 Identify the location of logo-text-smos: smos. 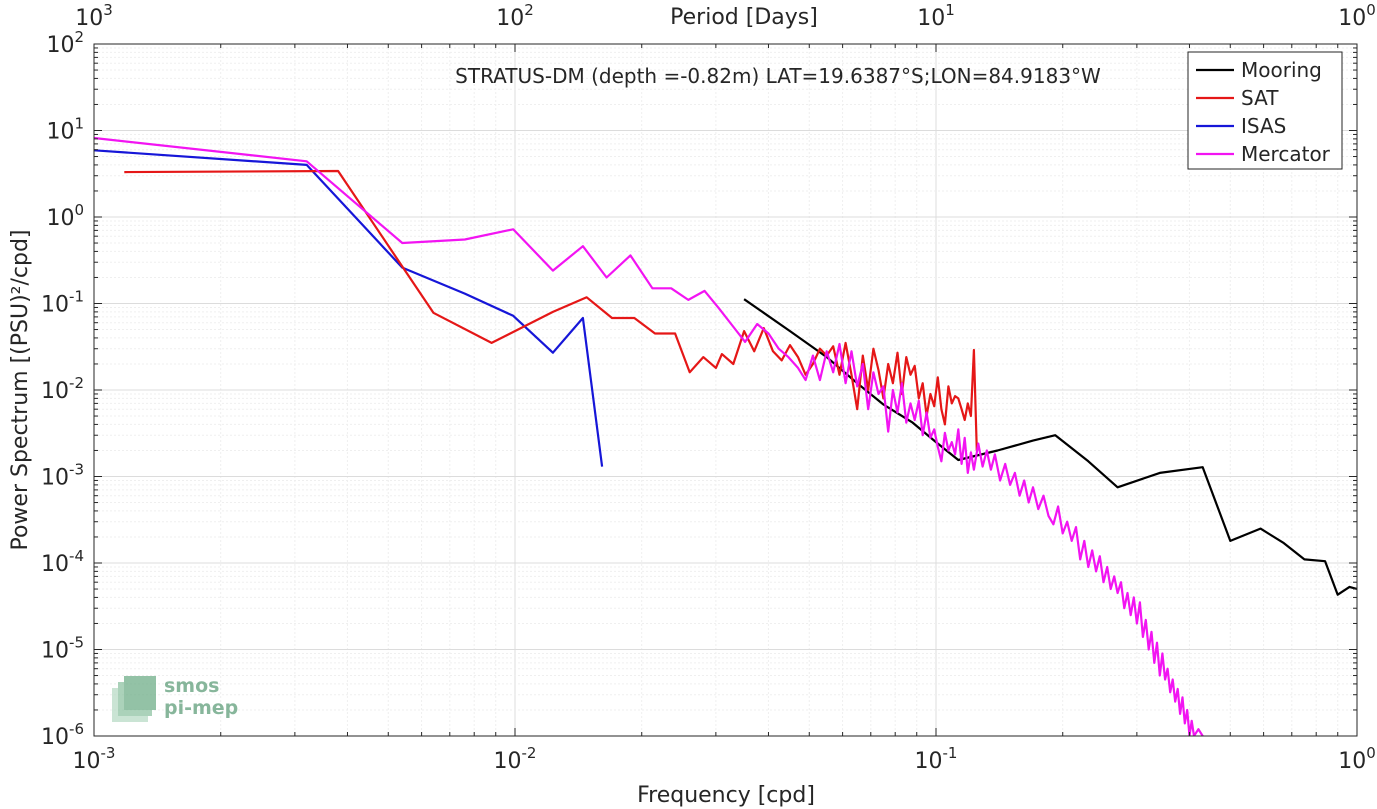
(191, 686).